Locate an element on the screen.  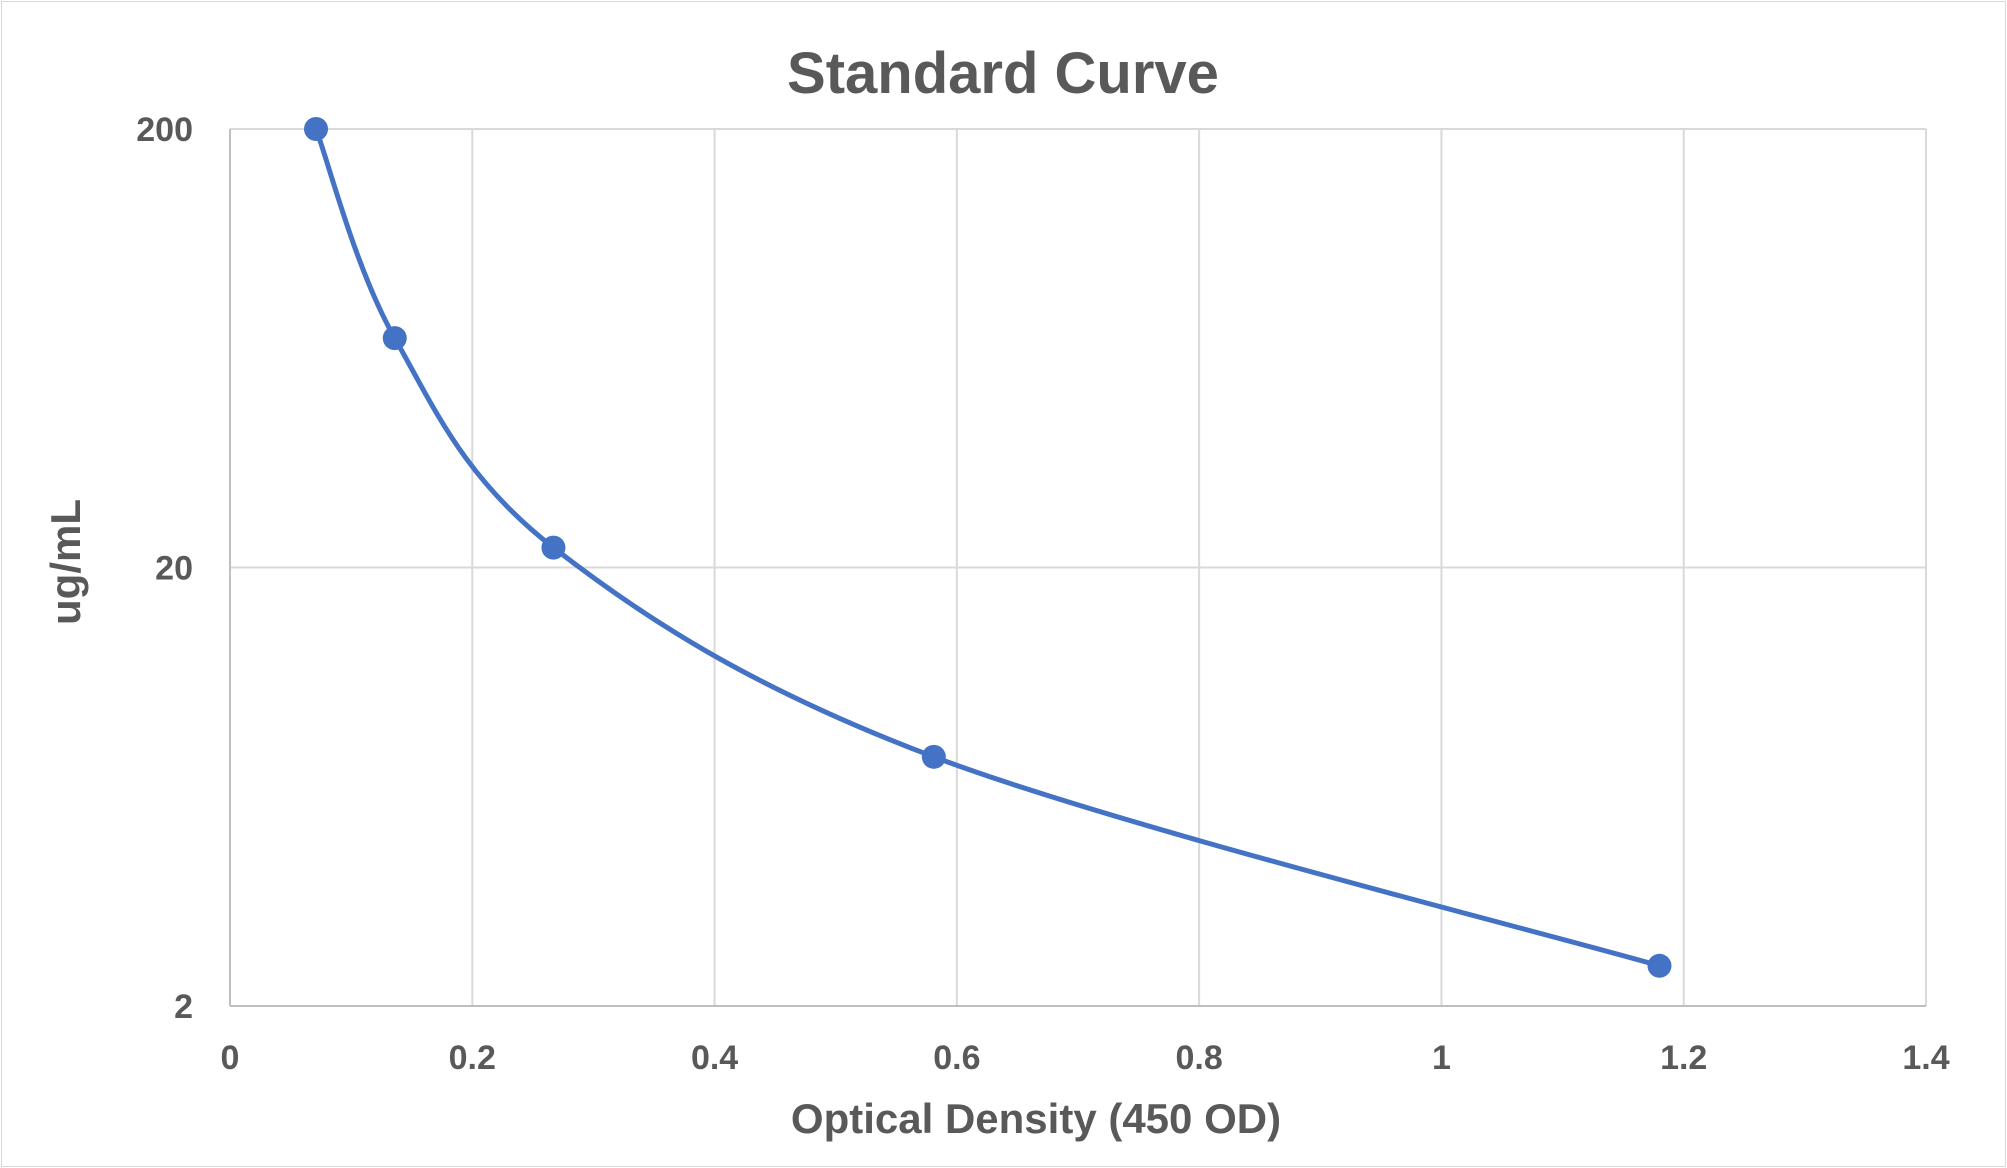
chart-title: Standard Curve is located at coordinates (1003, 73).